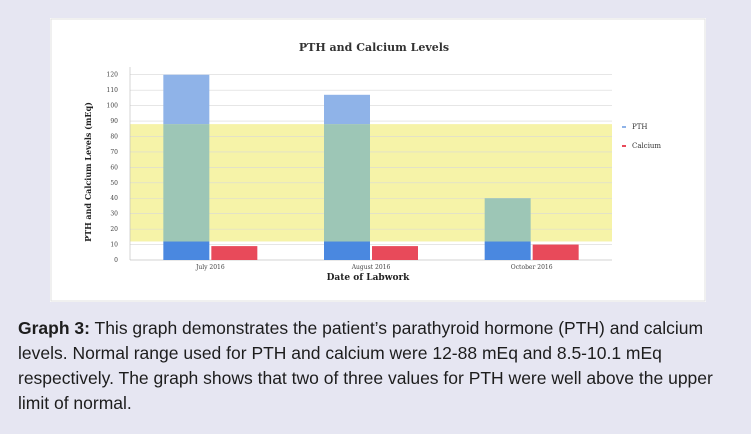 The height and width of the screenshot is (434, 751). Describe the element at coordinates (113, 90) in the screenshot. I see `y-tick-label: 110` at that location.